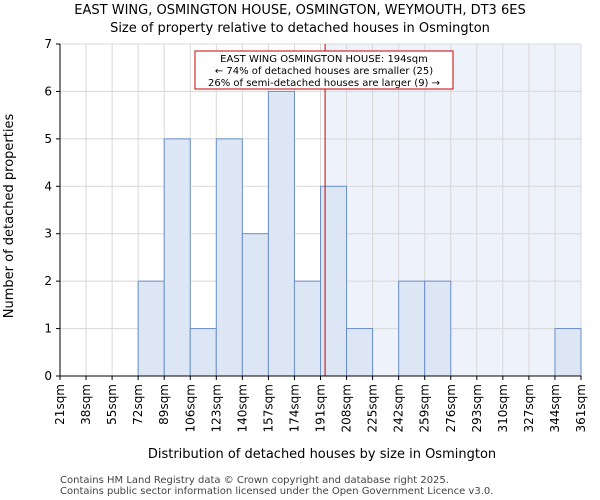 This screenshot has width=600, height=500. I want to click on x-tick-label: 293sqm, so click(477, 408).